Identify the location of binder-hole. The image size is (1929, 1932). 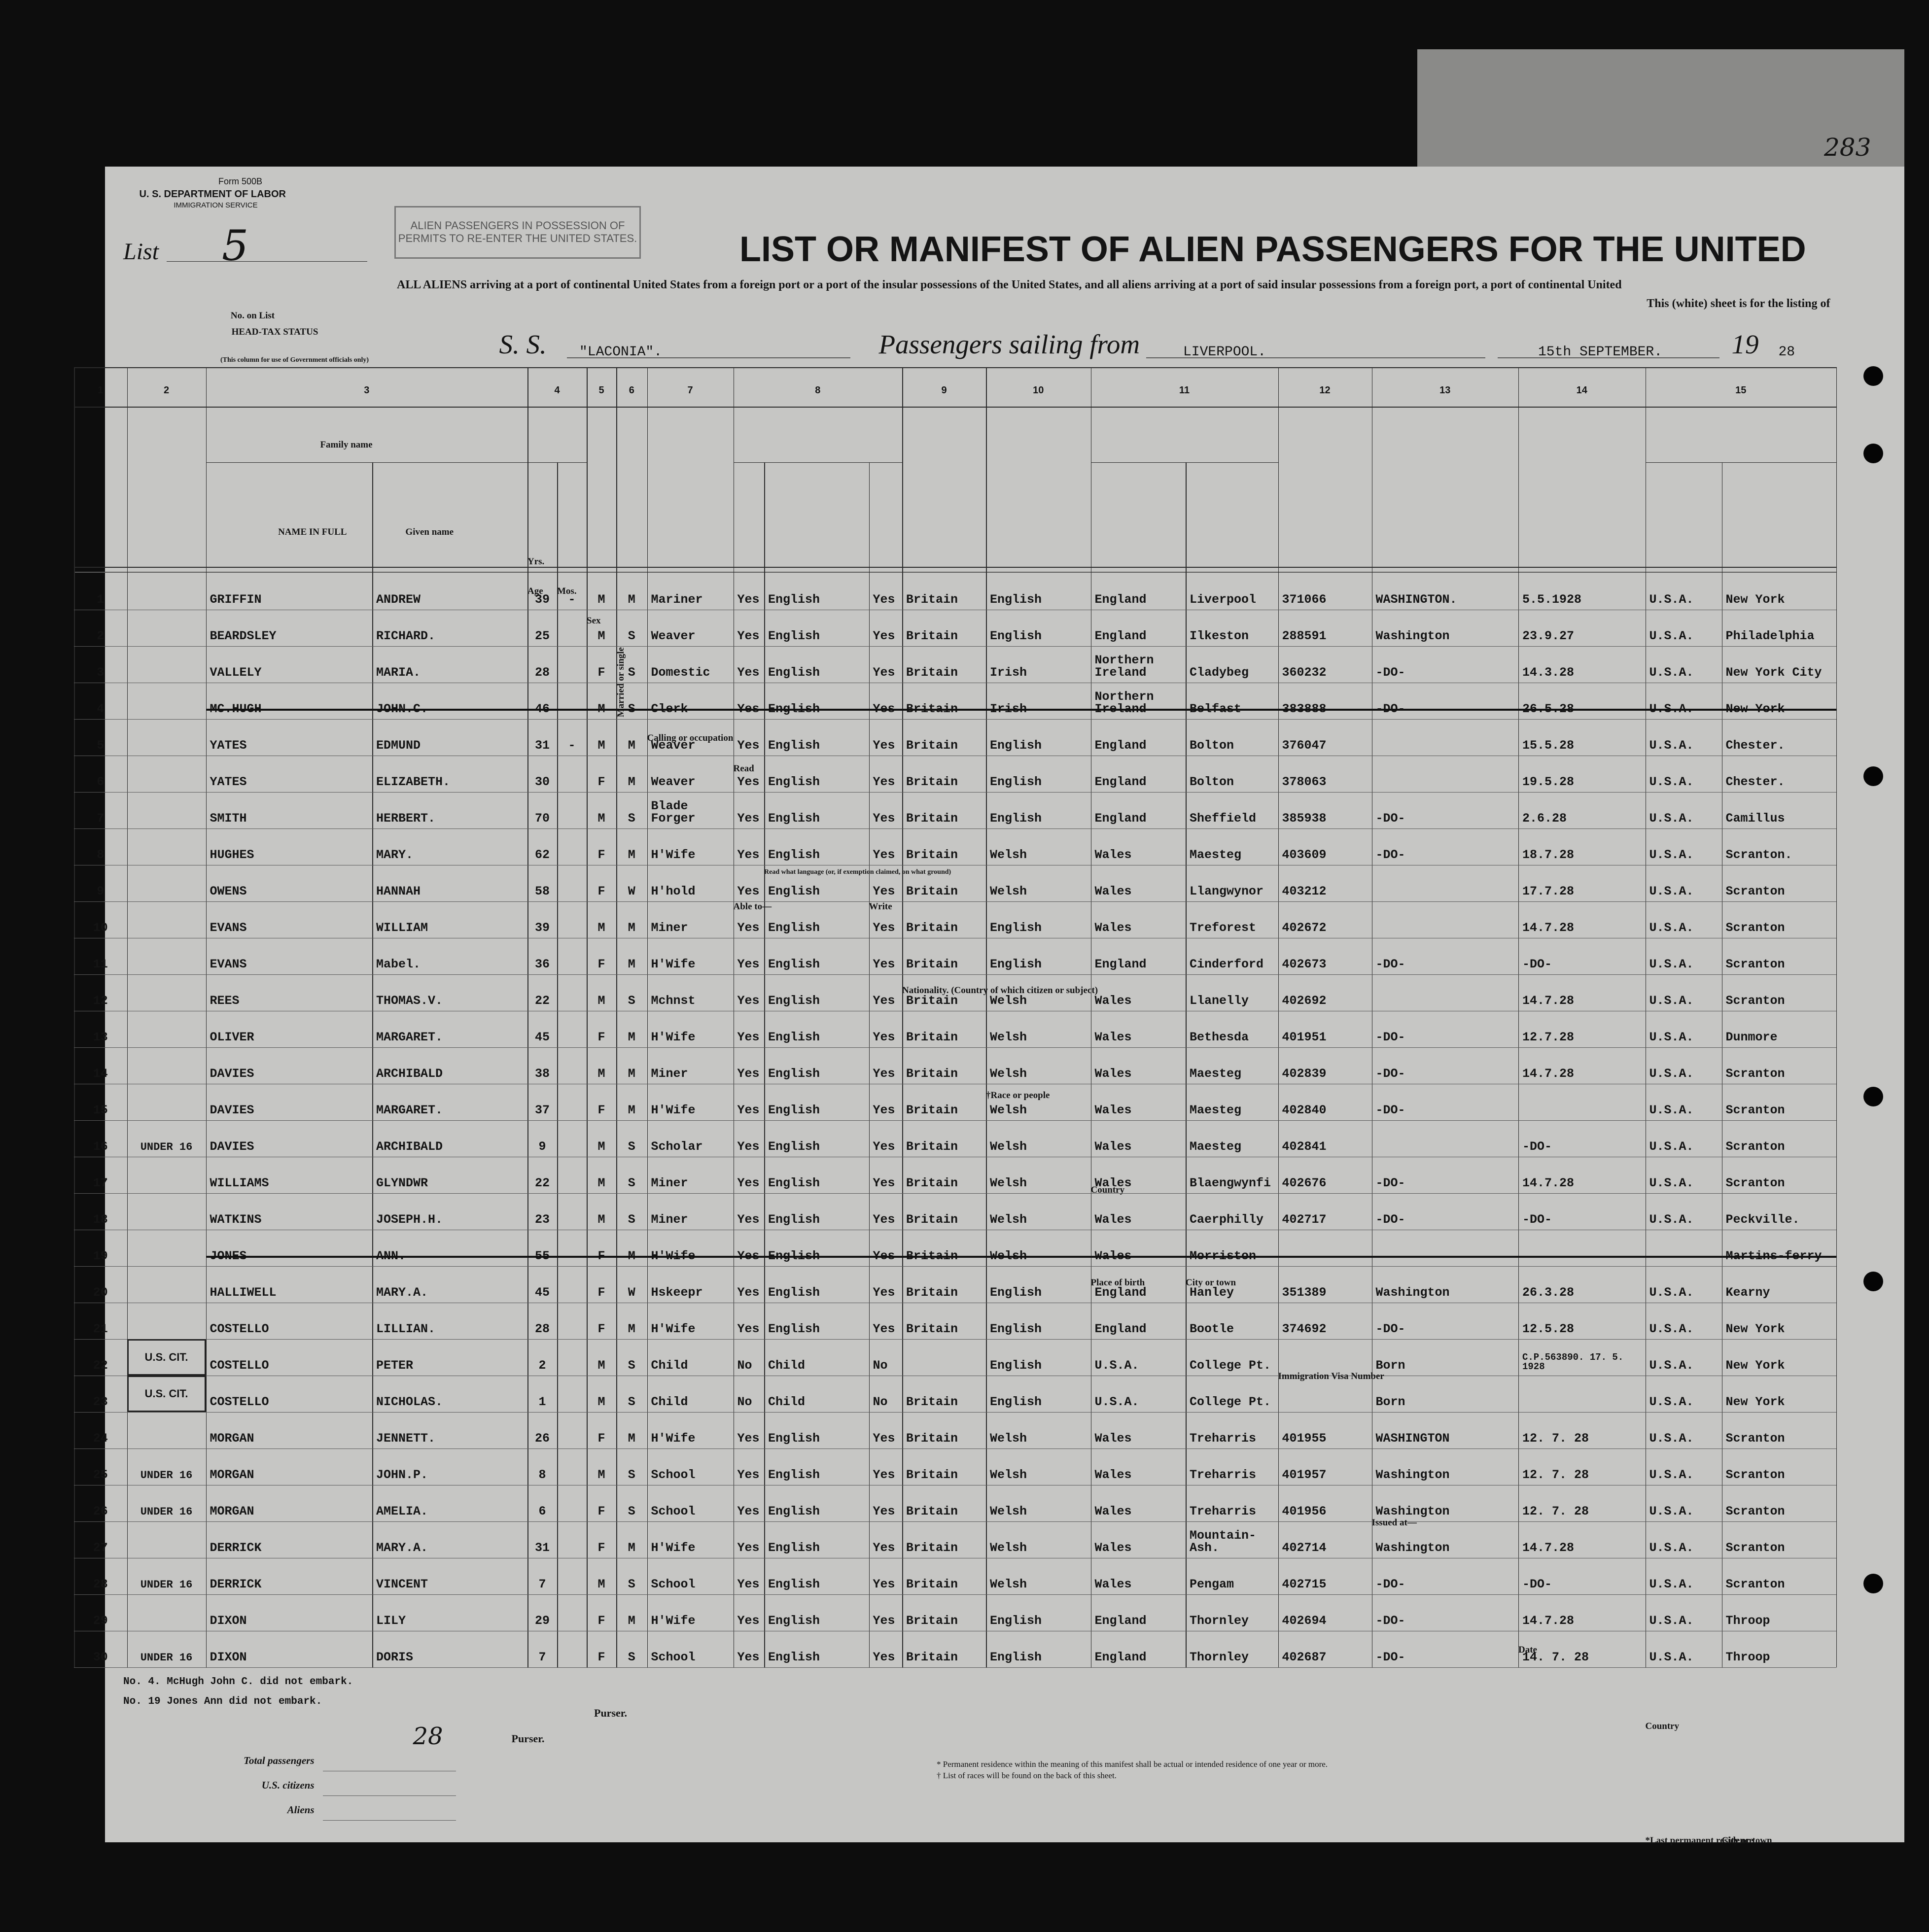
(1873, 454).